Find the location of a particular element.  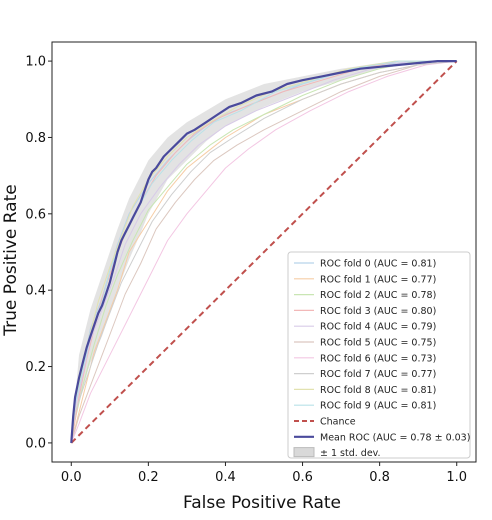

x-tick-label: 0.8 is located at coordinates (379, 477).